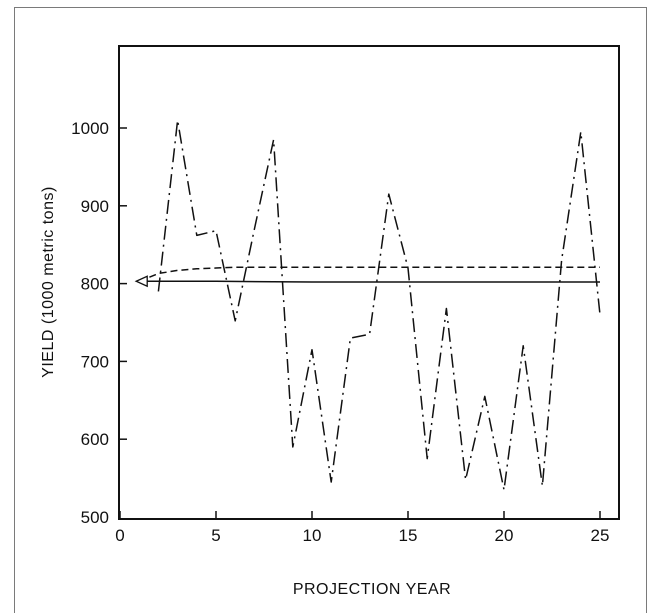  I want to click on yield-series-solid-line, so click(369, 281).